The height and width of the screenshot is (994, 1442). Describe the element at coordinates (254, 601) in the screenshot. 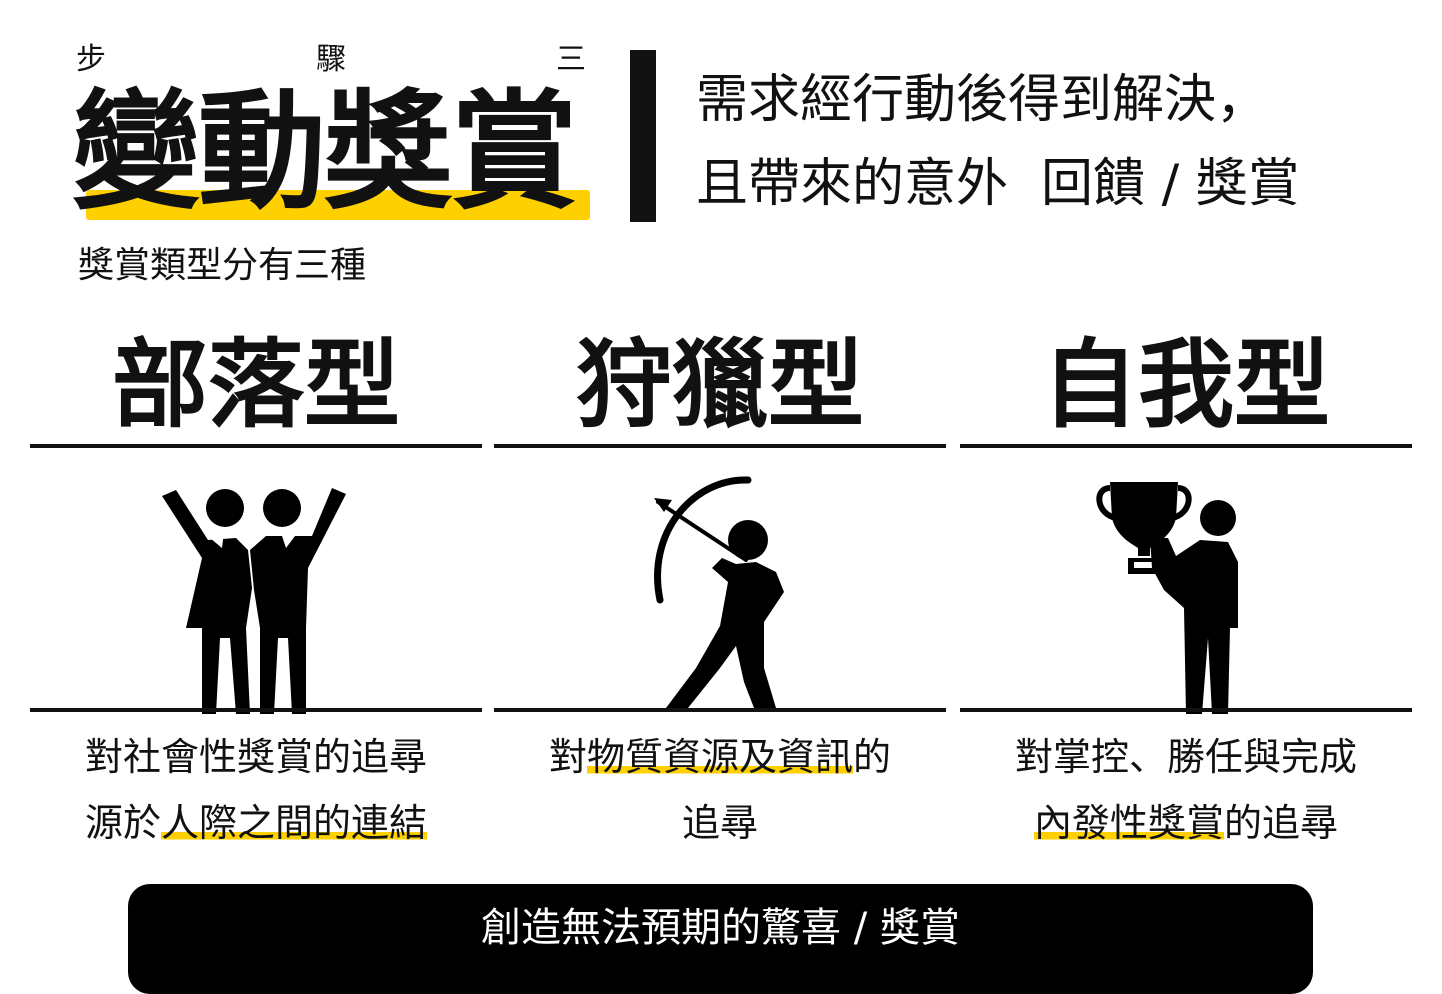

I see `two-people-cheering-icon` at that location.